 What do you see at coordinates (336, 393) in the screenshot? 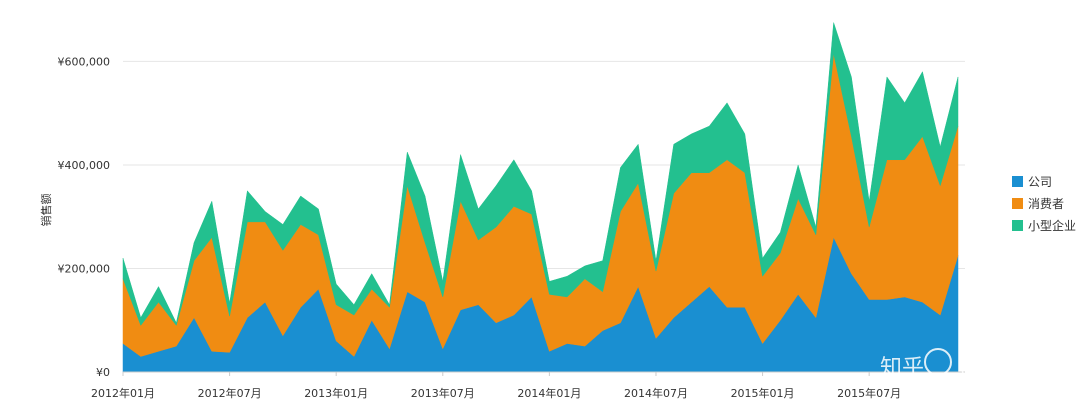
I see `x-tick-label: 2013年01月` at bounding box center [336, 393].